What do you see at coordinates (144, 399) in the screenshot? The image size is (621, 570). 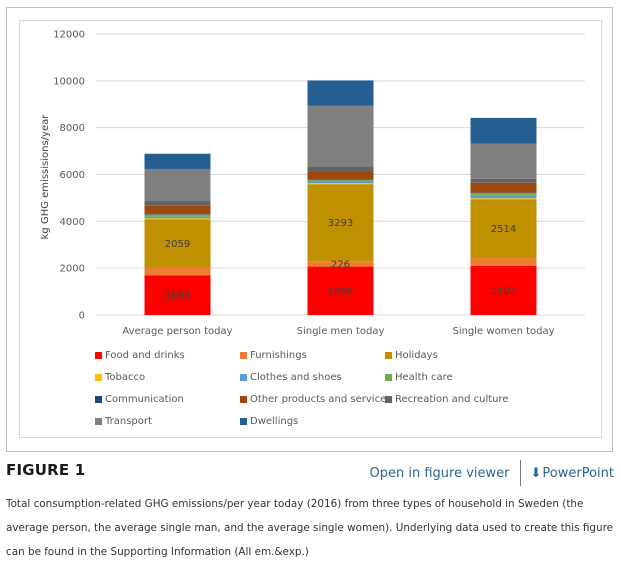 I see `legend-label: Communication` at bounding box center [144, 399].